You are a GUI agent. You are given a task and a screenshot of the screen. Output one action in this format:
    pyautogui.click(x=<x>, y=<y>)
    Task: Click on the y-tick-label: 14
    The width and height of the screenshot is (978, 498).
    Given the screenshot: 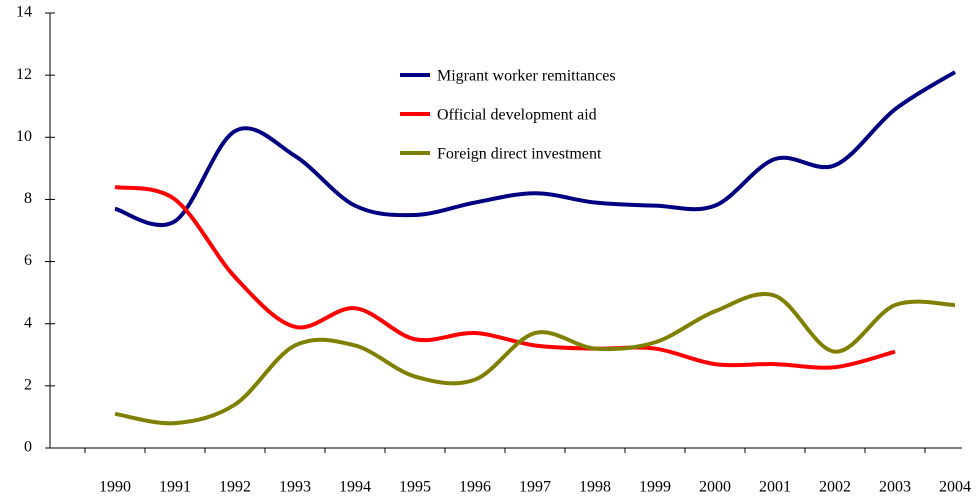 What is the action you would take?
    pyautogui.click(x=24, y=12)
    